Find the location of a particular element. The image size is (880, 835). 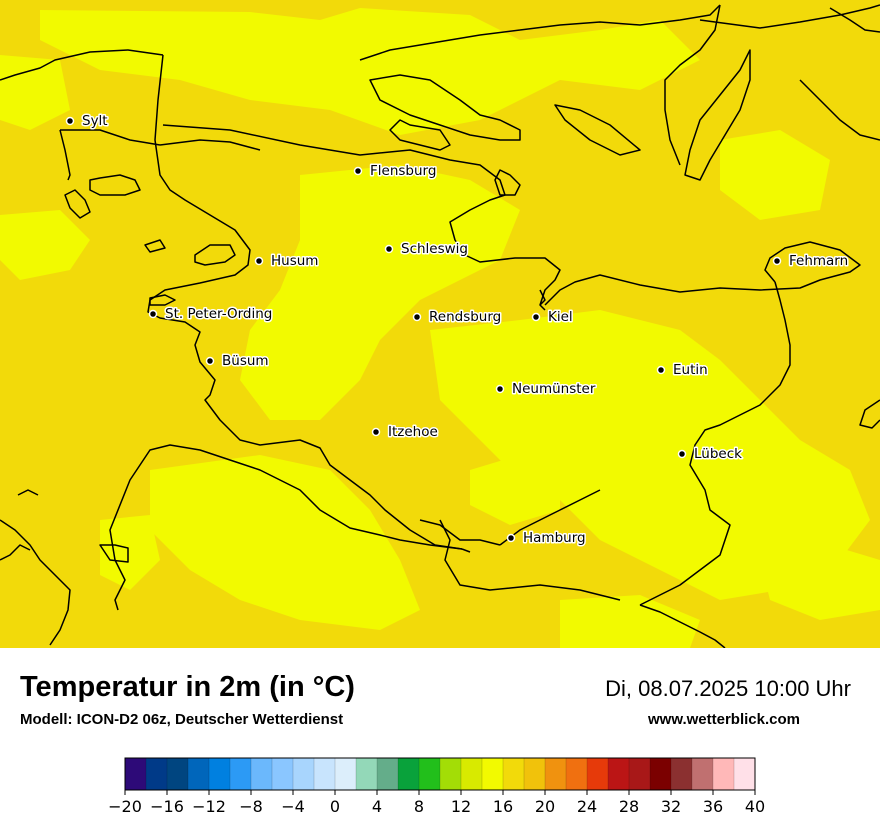

colorbar-tick-label: 20 is located at coordinates (545, 806).